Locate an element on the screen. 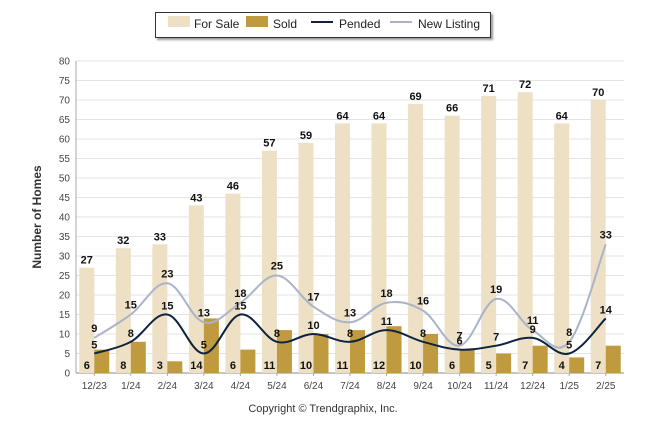 This screenshot has height=439, width=646. label-for-sale-1/25: 64 is located at coordinates (562, 116).